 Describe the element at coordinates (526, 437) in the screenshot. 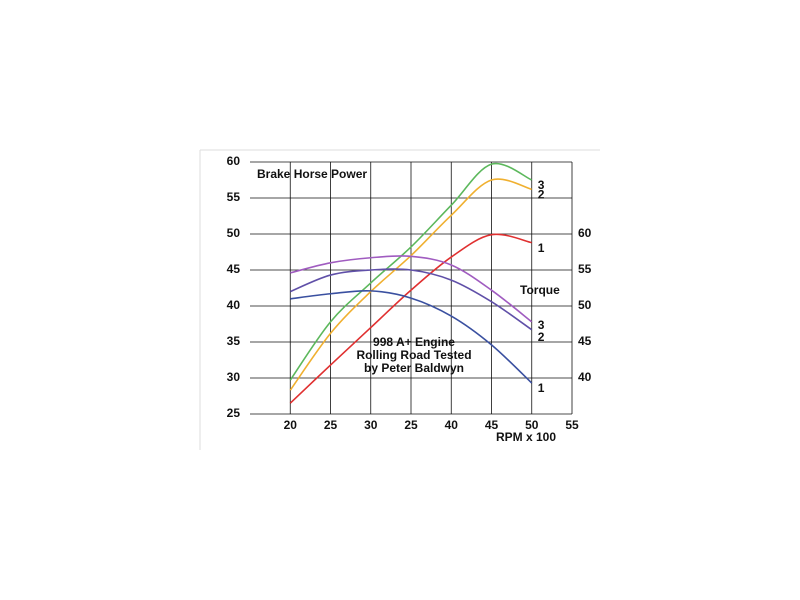

I see `x-axis-label: RPM x 100` at that location.